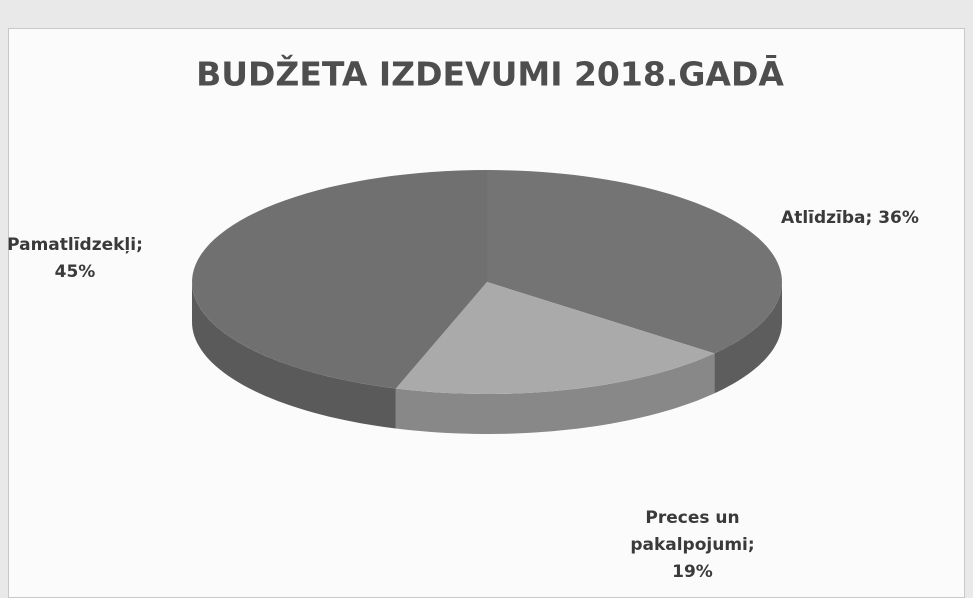 The image size is (973, 598). What do you see at coordinates (692, 545) in the screenshot?
I see `data-label: Preces un pakalpojumi; 19%` at bounding box center [692, 545].